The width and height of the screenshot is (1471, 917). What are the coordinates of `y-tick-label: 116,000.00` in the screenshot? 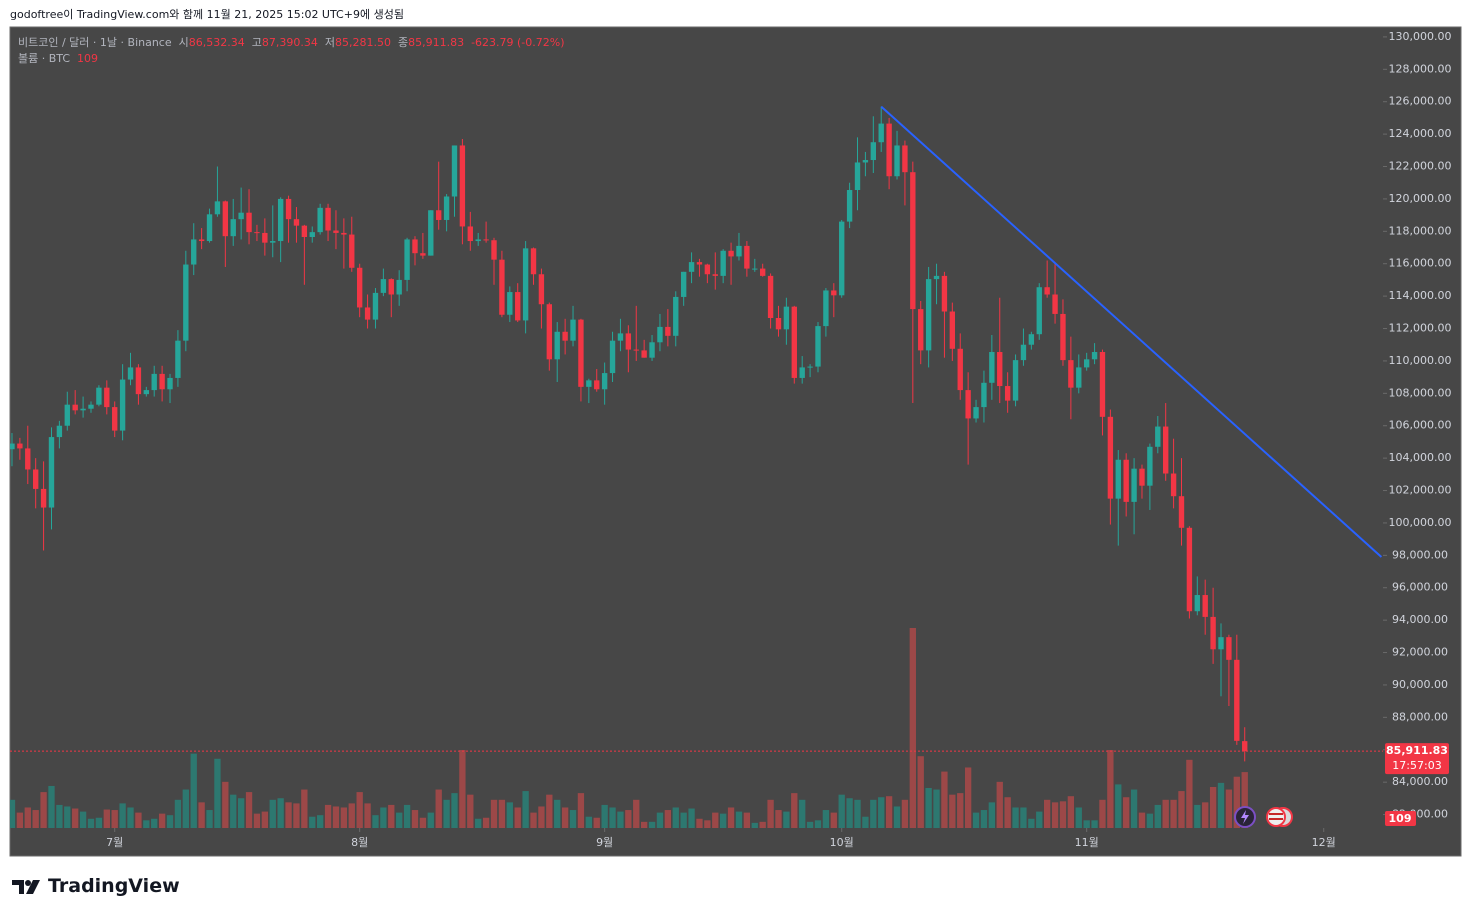 It's located at (1420, 263).